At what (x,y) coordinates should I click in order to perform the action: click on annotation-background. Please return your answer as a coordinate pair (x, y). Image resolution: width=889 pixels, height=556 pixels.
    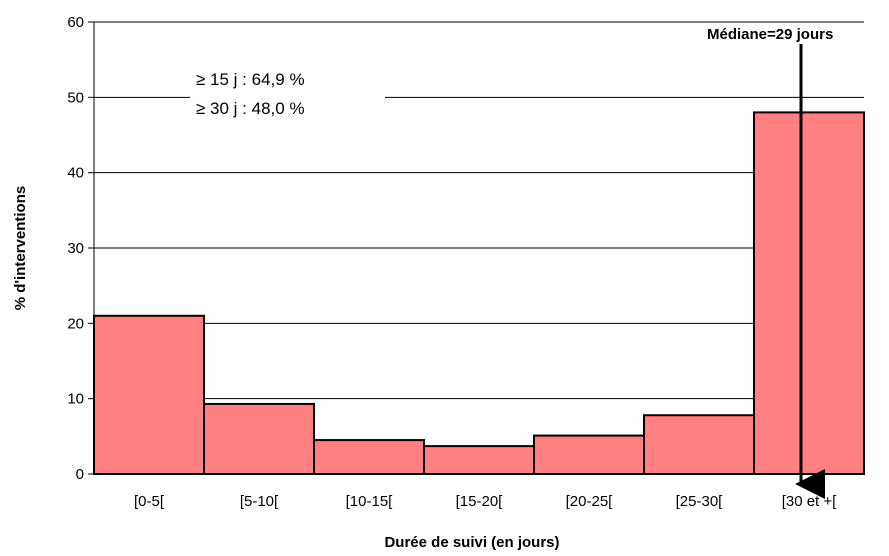
    Looking at the image, I should click on (287, 93).